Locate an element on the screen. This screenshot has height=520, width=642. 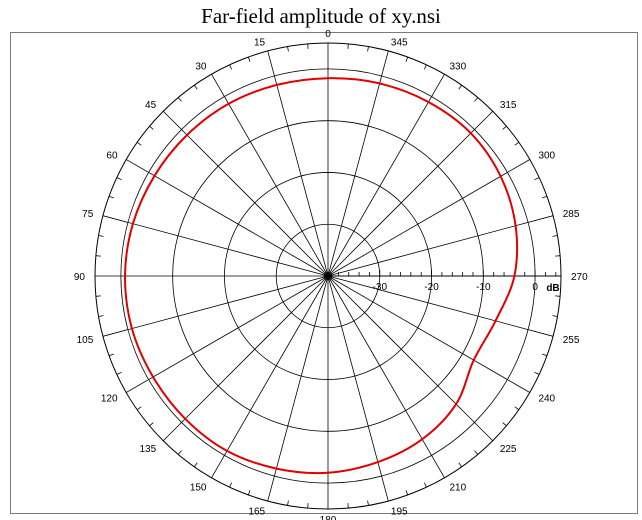
chart-title: Far-field amplitude of xy.nsi is located at coordinates (321, 16).